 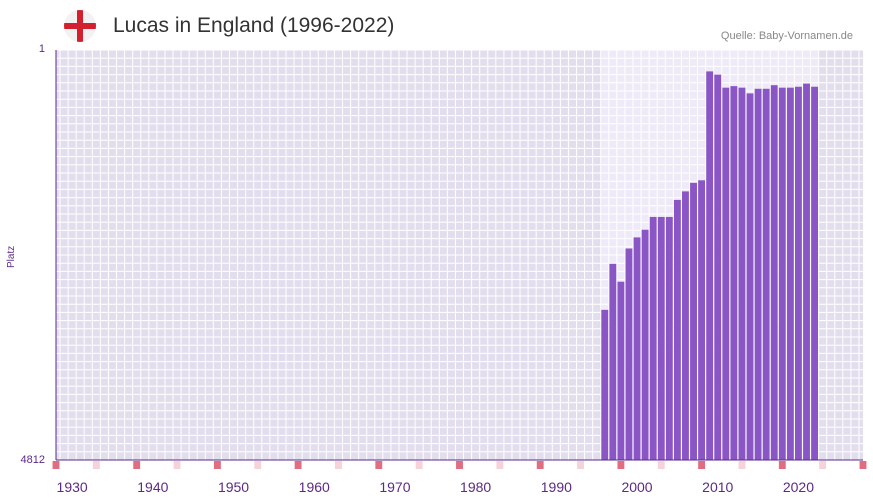 What do you see at coordinates (798, 273) in the screenshot?
I see `bar-2020` at bounding box center [798, 273].